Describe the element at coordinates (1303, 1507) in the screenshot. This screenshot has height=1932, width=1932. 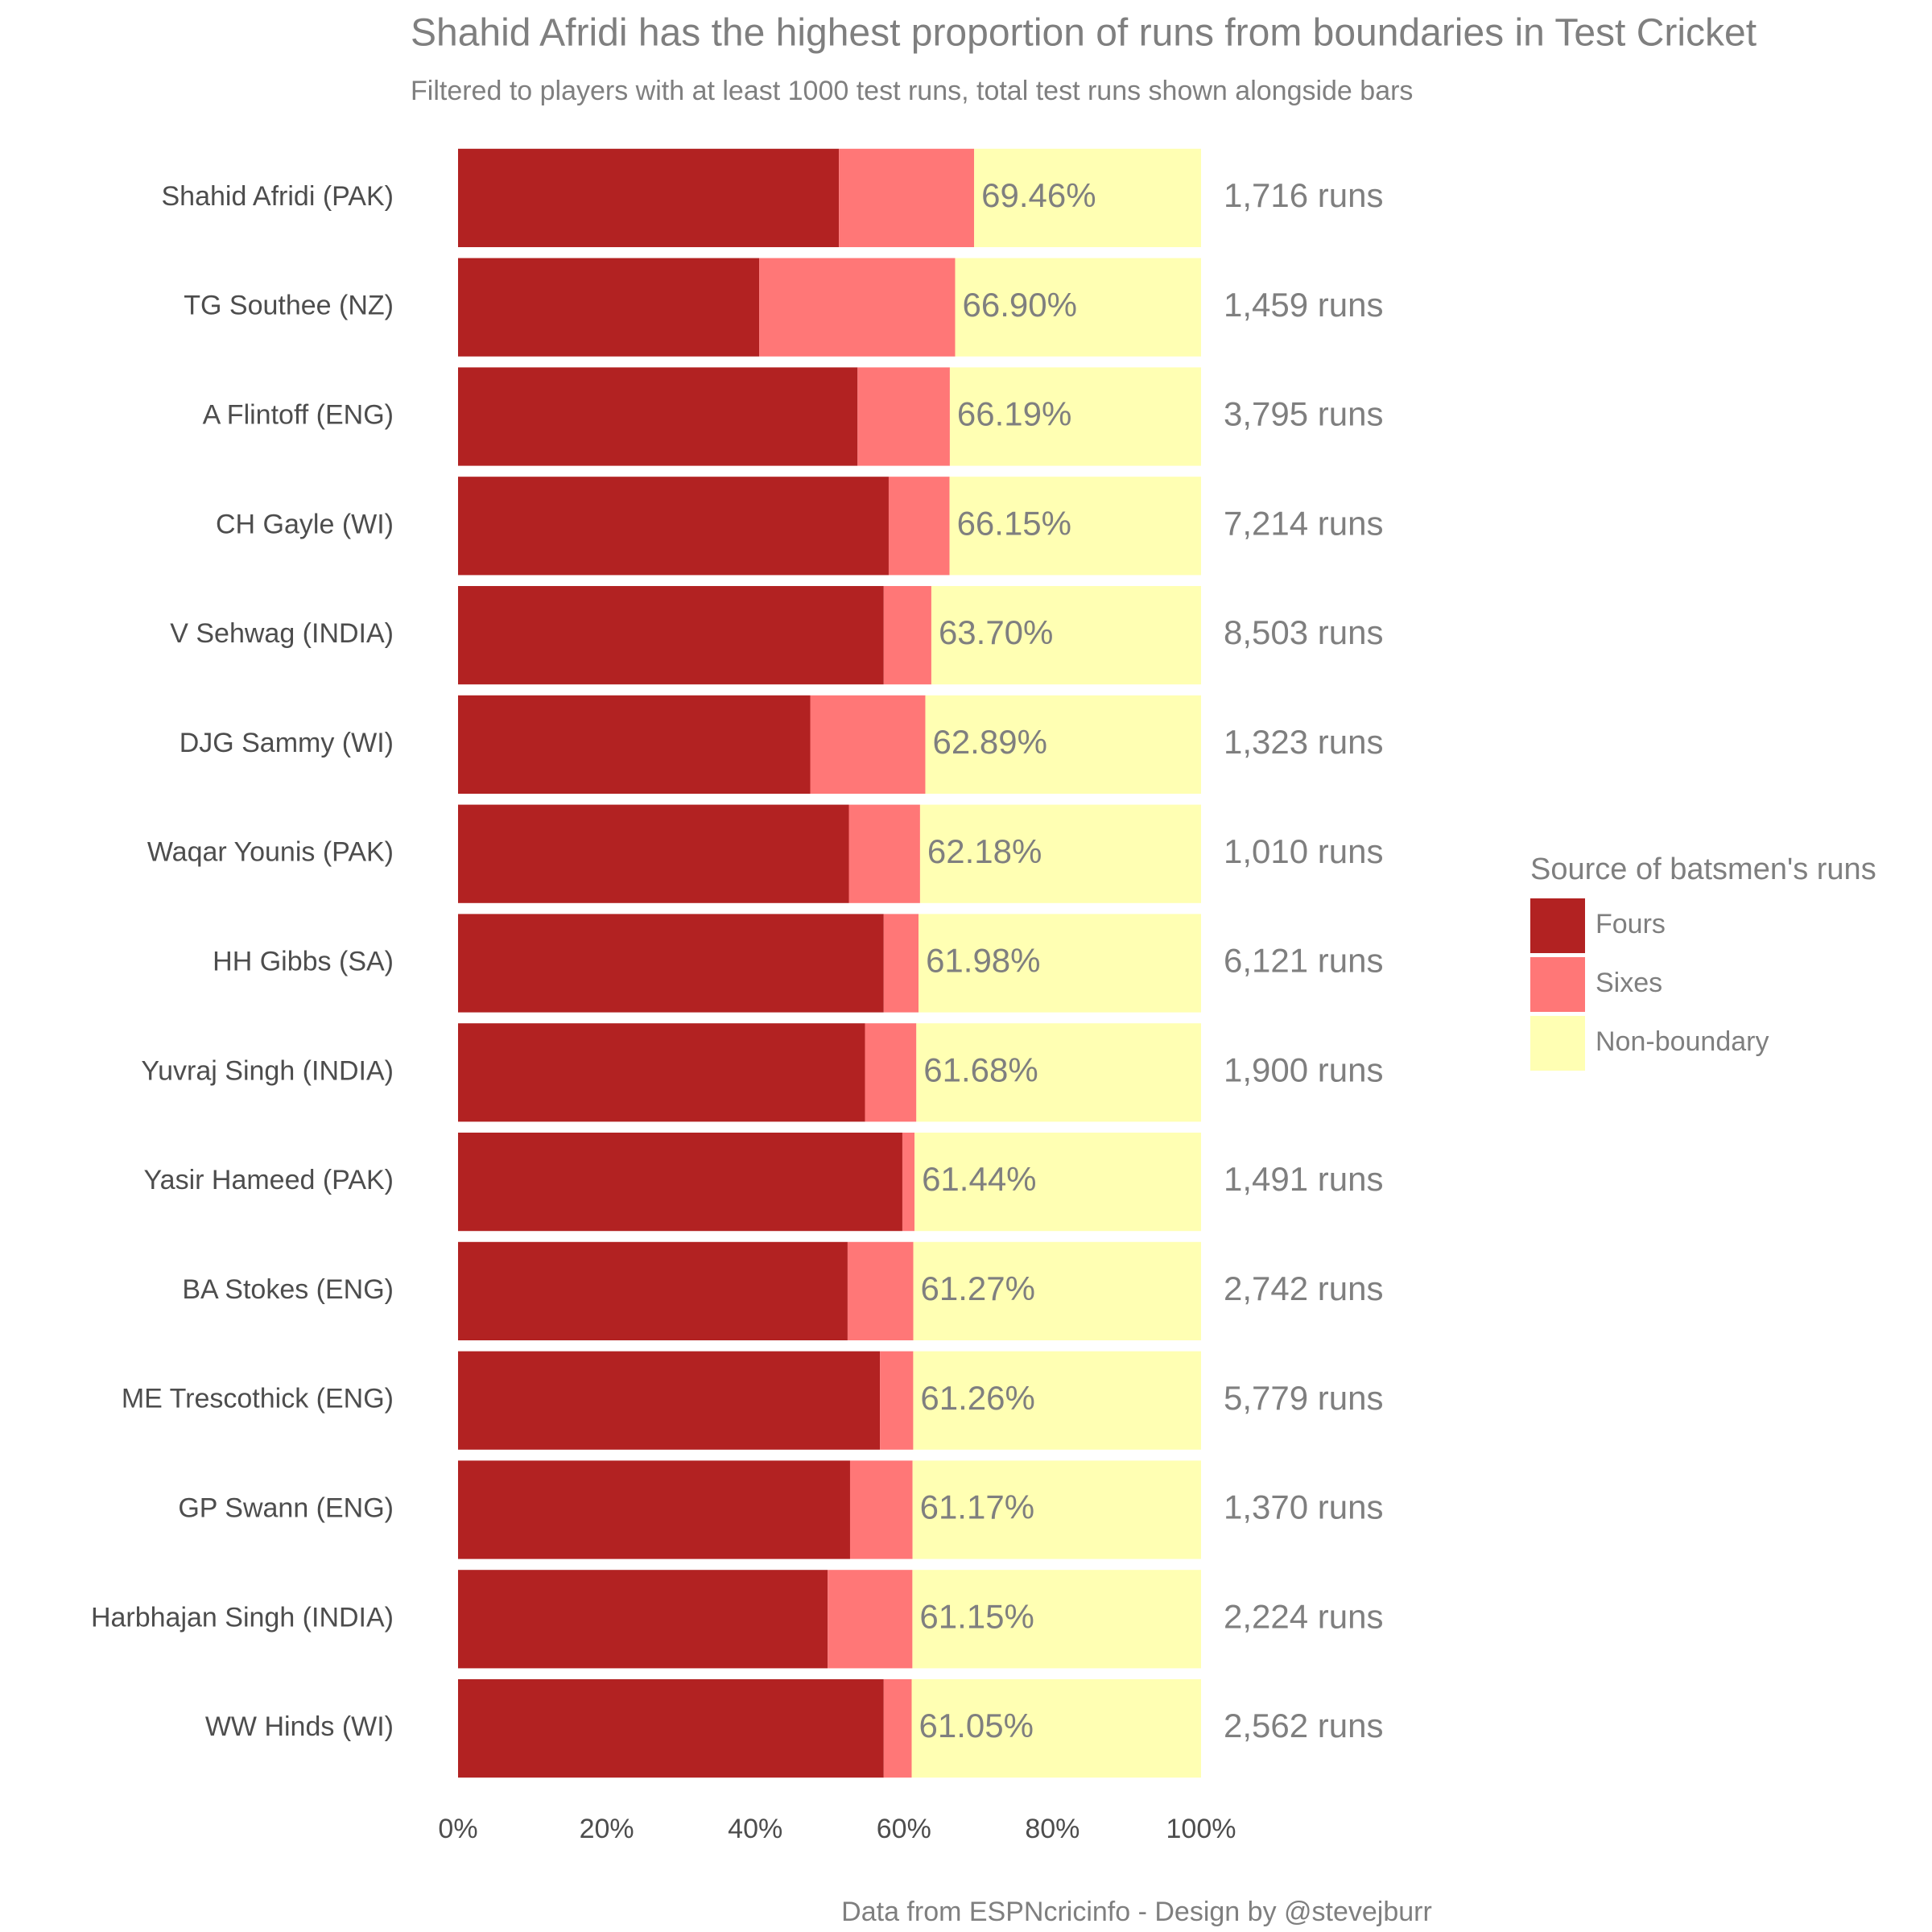
I see `total-runs-label: 1,370 runs` at that location.